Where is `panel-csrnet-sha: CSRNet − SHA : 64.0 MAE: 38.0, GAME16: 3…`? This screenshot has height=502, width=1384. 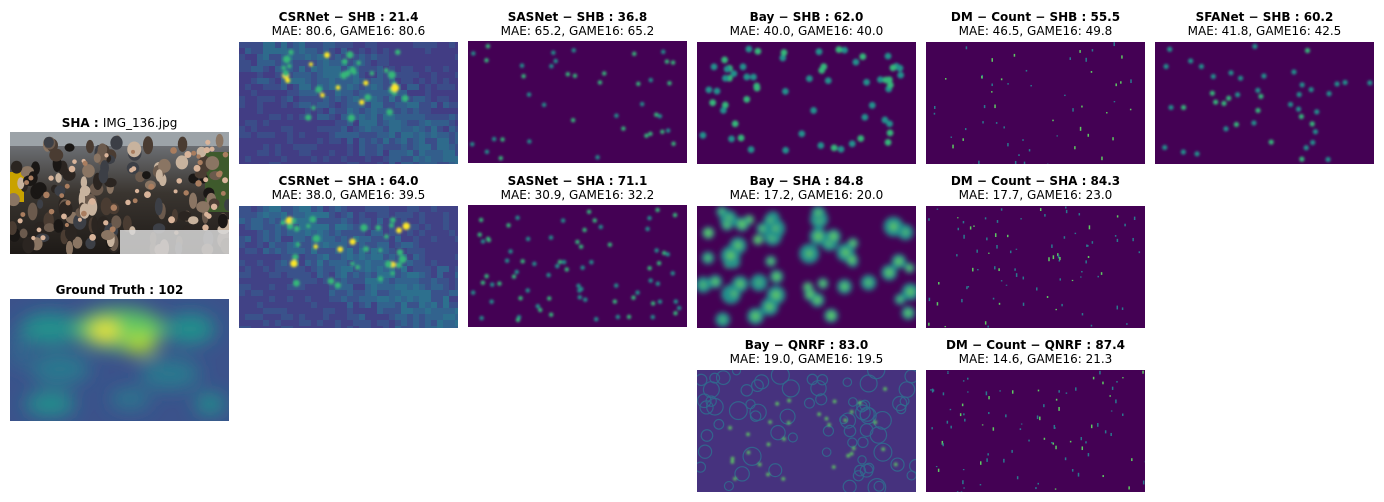
panel-csrnet-sha: CSRNet − SHA : 64.0 MAE: 38.0, GAME16: 3… is located at coordinates (348, 251).